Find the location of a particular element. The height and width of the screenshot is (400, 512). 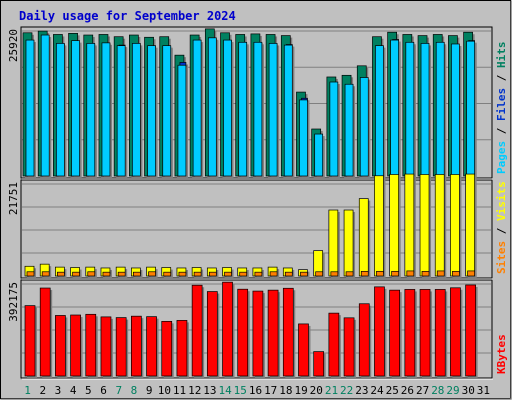

x-tick-label-9: 9 is located at coordinates (149, 390).